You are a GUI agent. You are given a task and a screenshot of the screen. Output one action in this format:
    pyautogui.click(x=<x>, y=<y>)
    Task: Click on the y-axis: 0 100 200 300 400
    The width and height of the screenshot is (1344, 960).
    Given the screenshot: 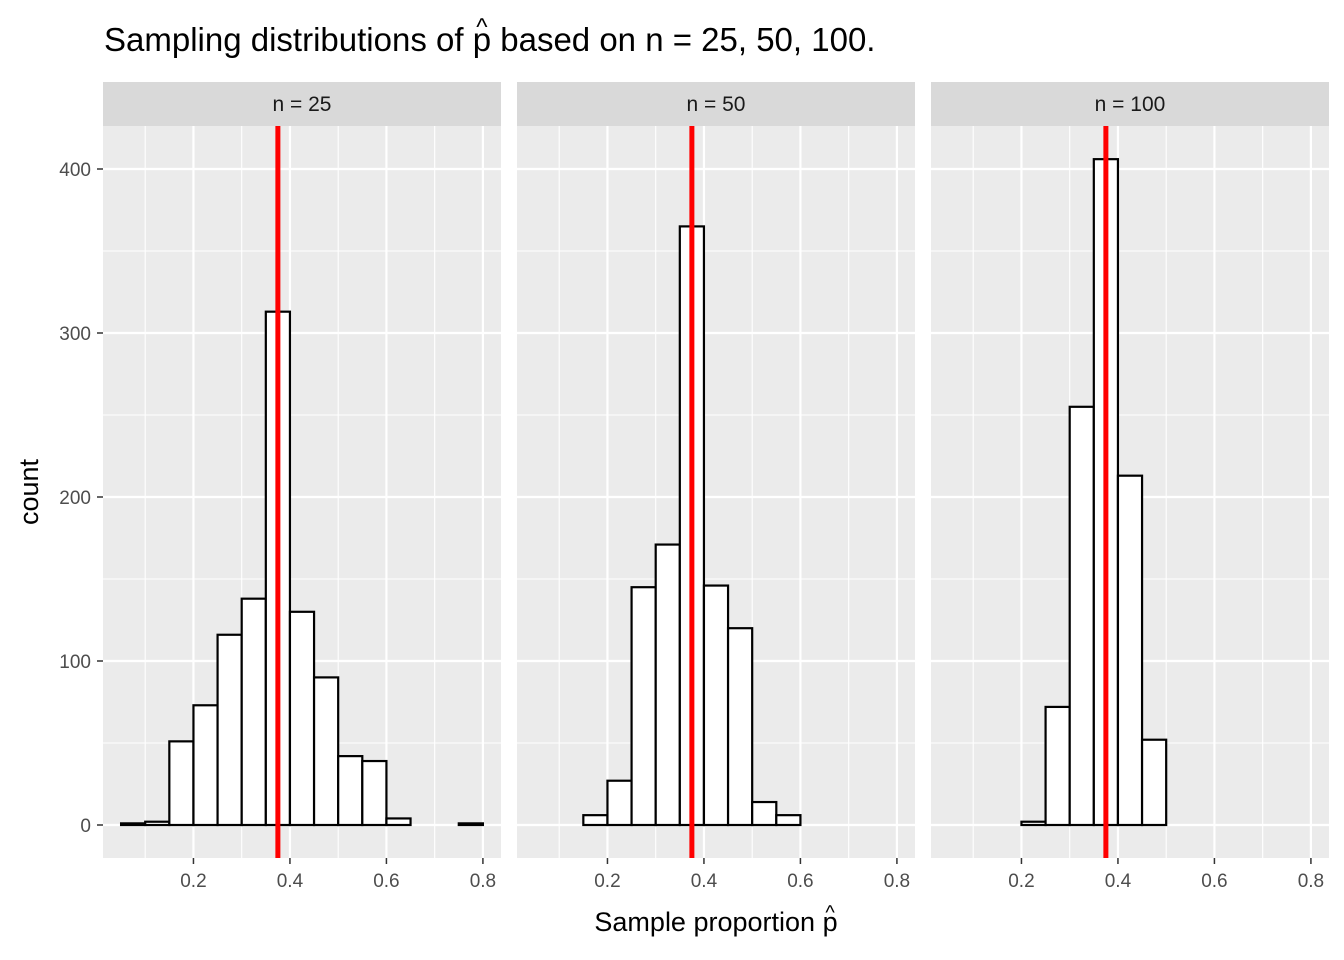 What is the action you would take?
    pyautogui.click(x=81, y=498)
    